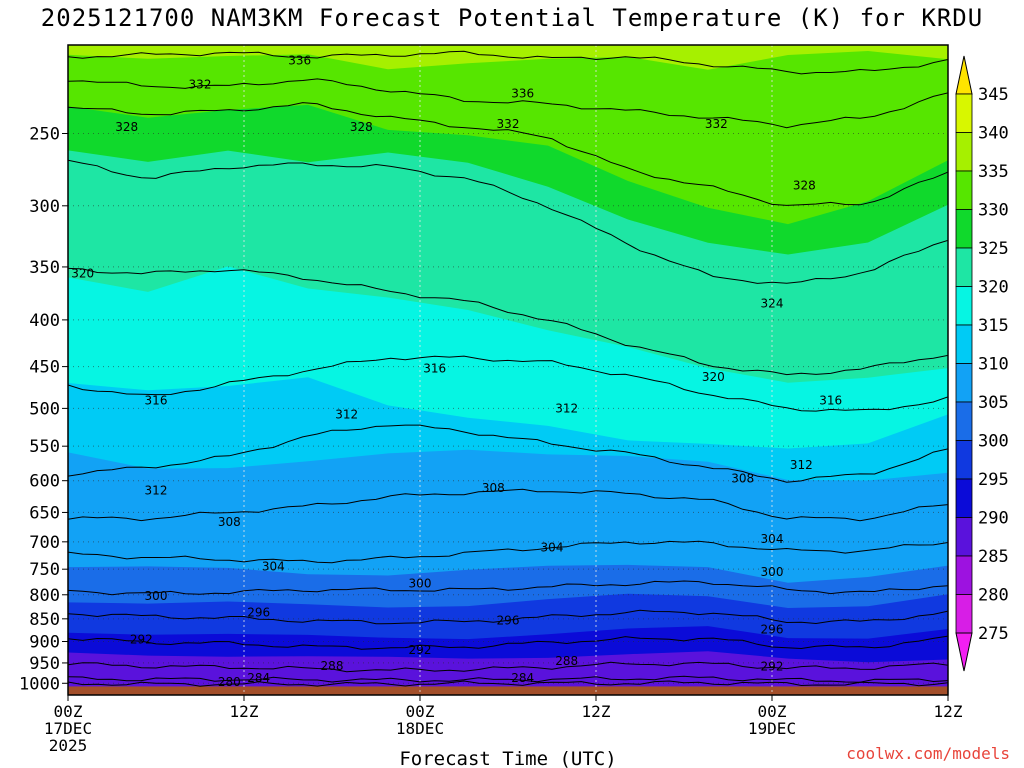 Image resolution: width=1024 pixels, height=768 pixels. Describe the element at coordinates (39, 684) in the screenshot. I see `y-tick-label-1000: 1000` at that location.